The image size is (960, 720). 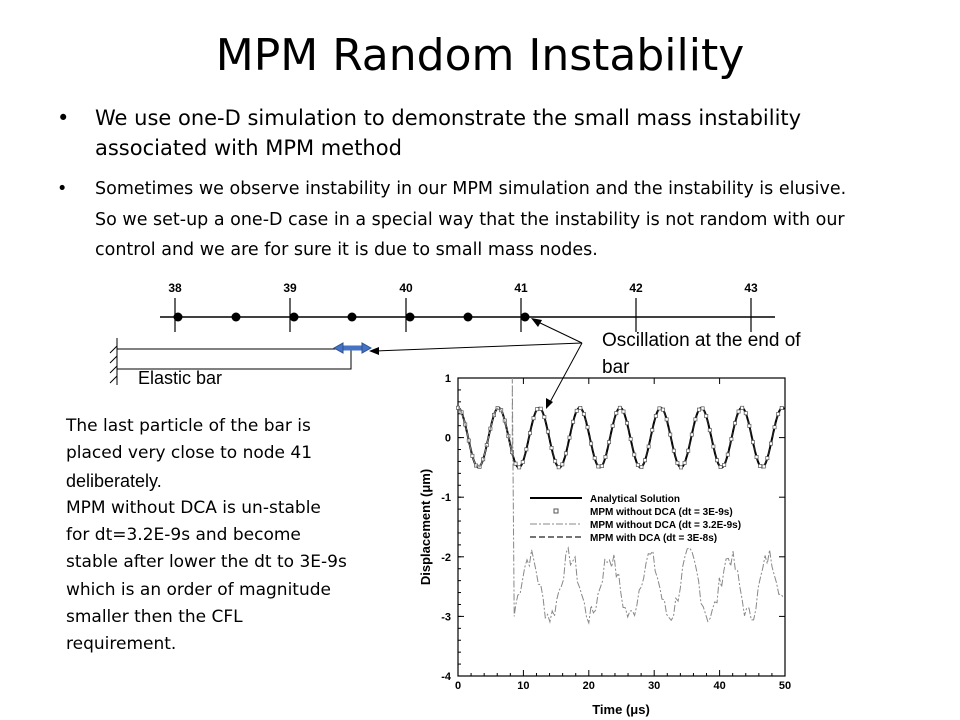 I want to click on desc-line-7: which is an order of magnitude, so click(x=198, y=589).